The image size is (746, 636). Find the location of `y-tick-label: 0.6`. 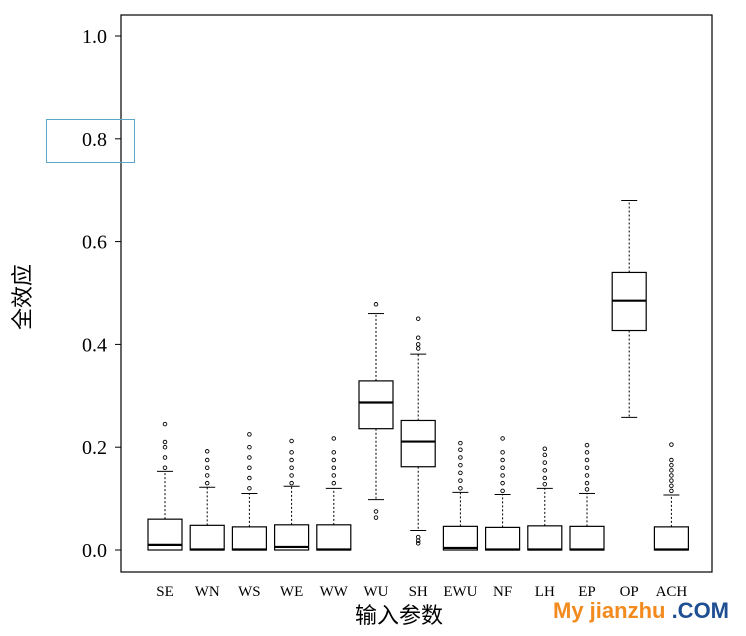

y-tick-label: 0.6 is located at coordinates (94, 243).